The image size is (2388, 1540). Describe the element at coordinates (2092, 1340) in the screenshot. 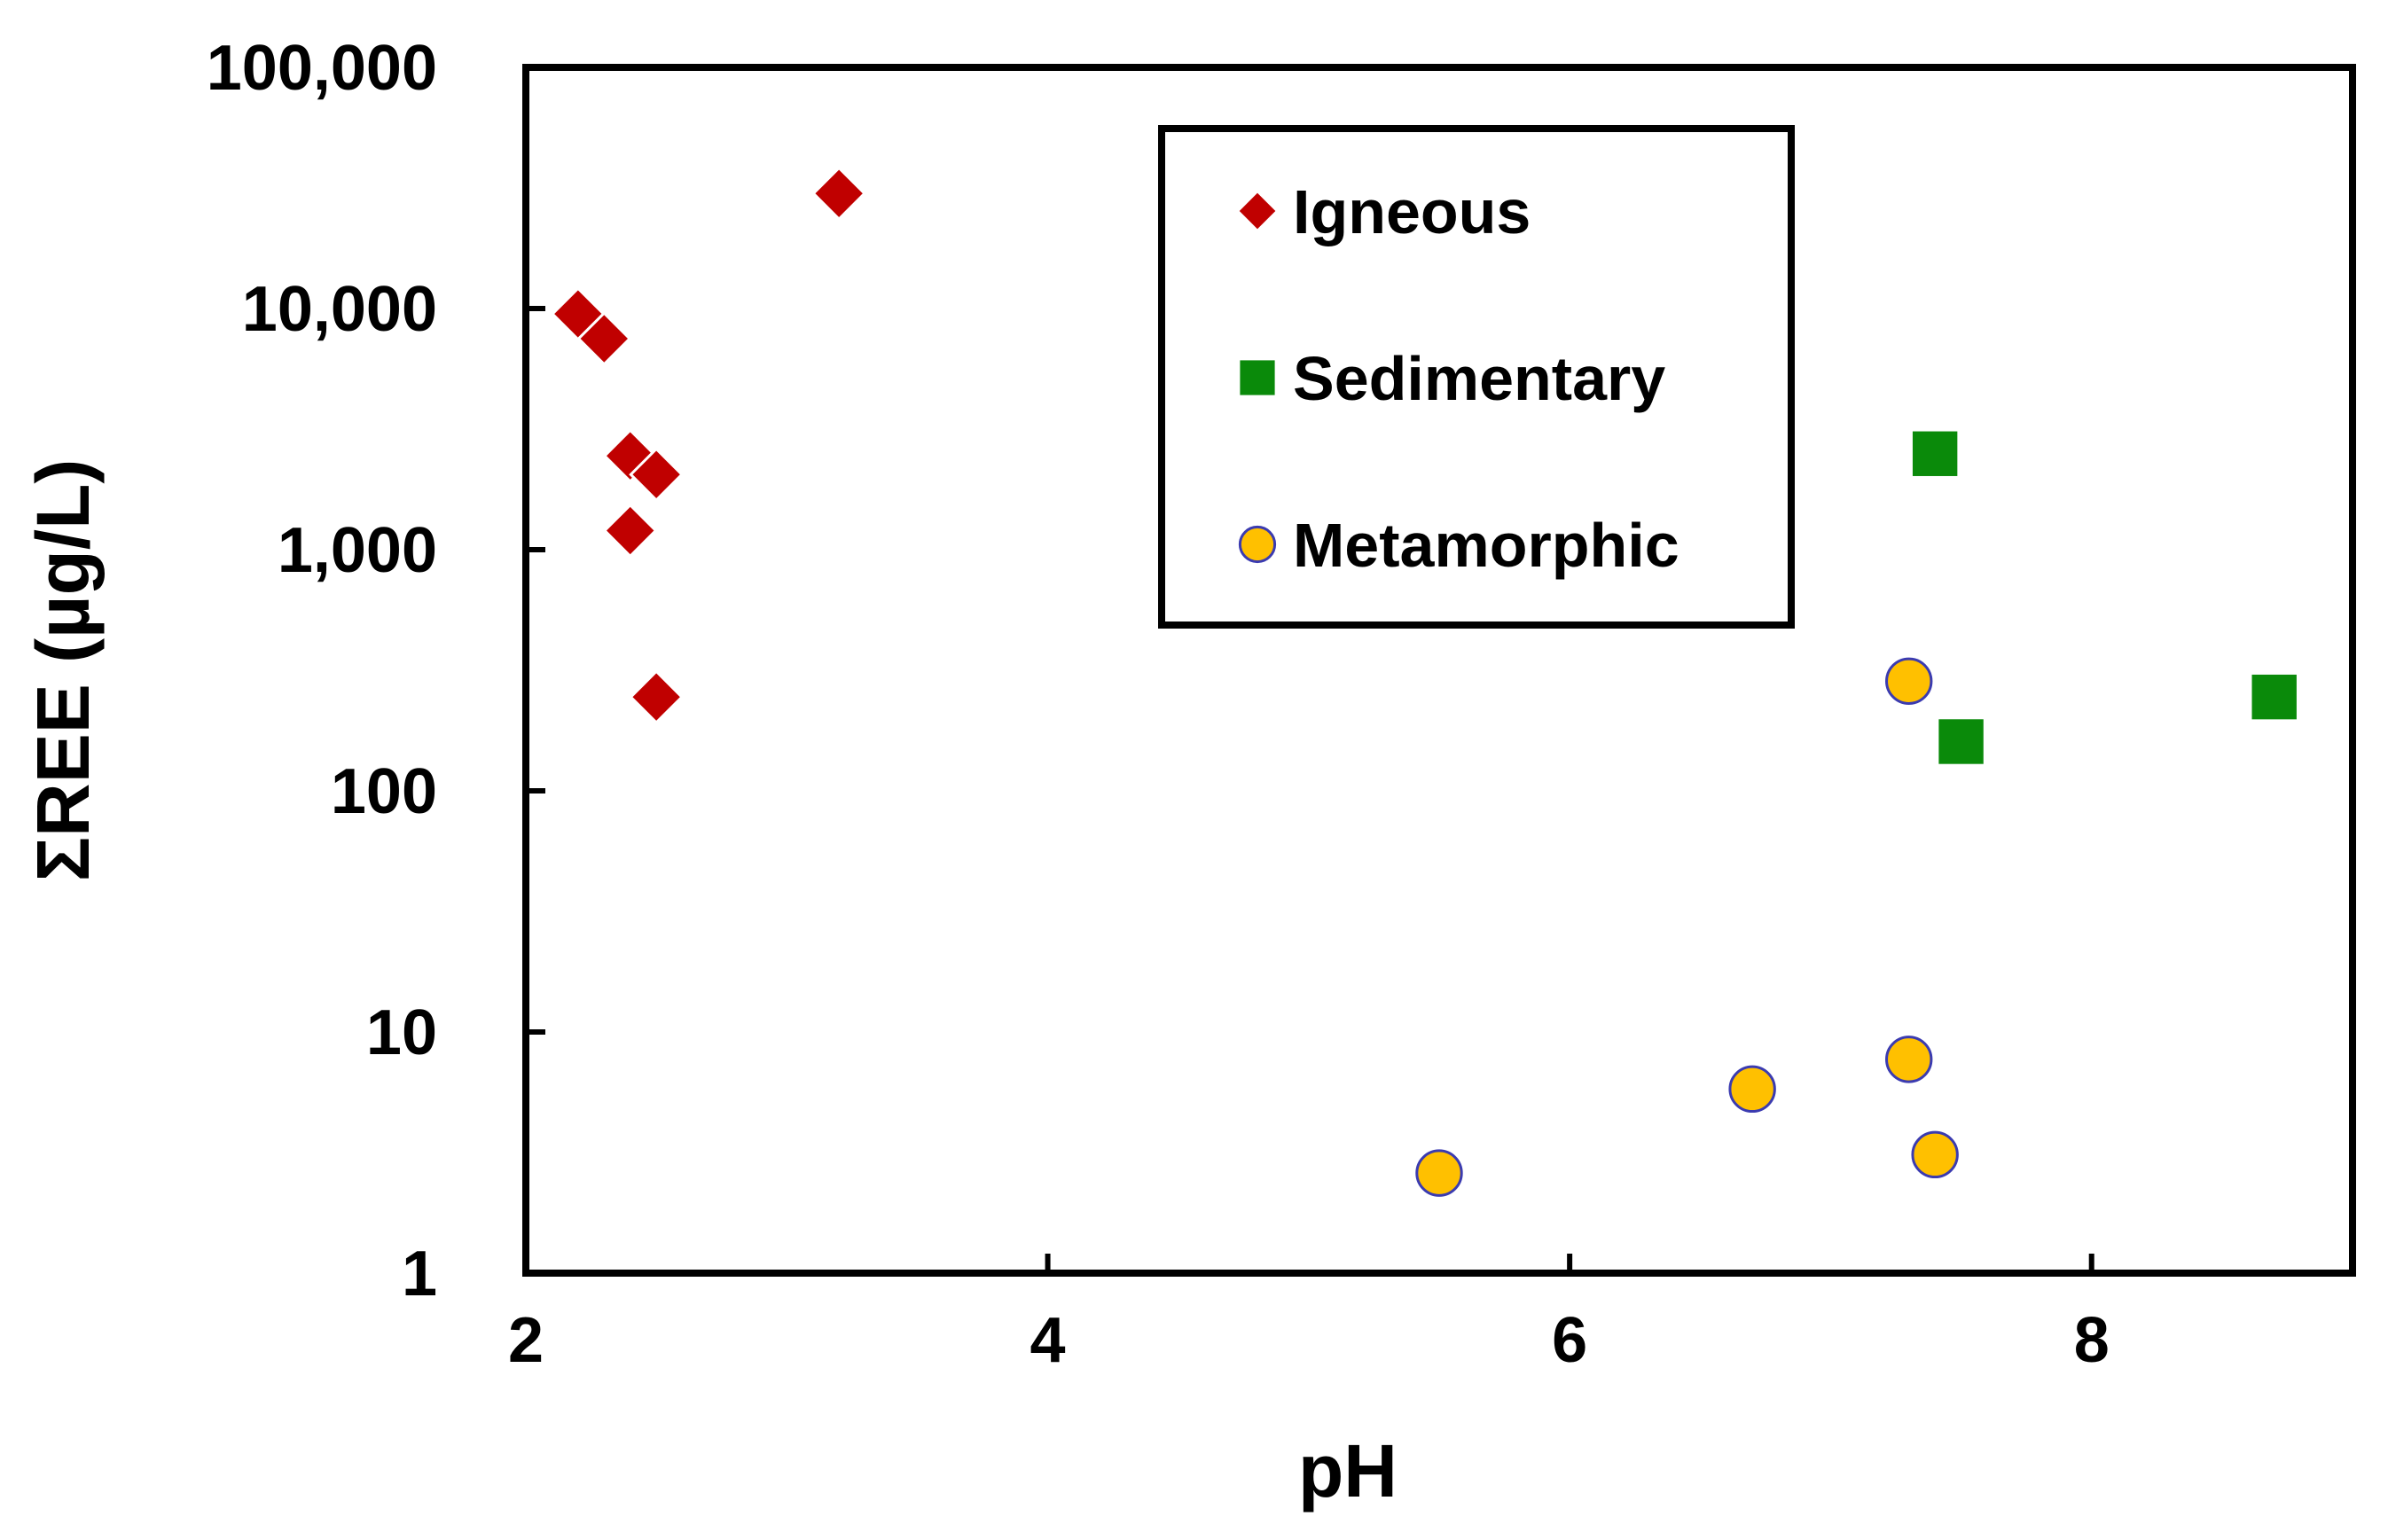

I see `x-tick-label: 8` at that location.